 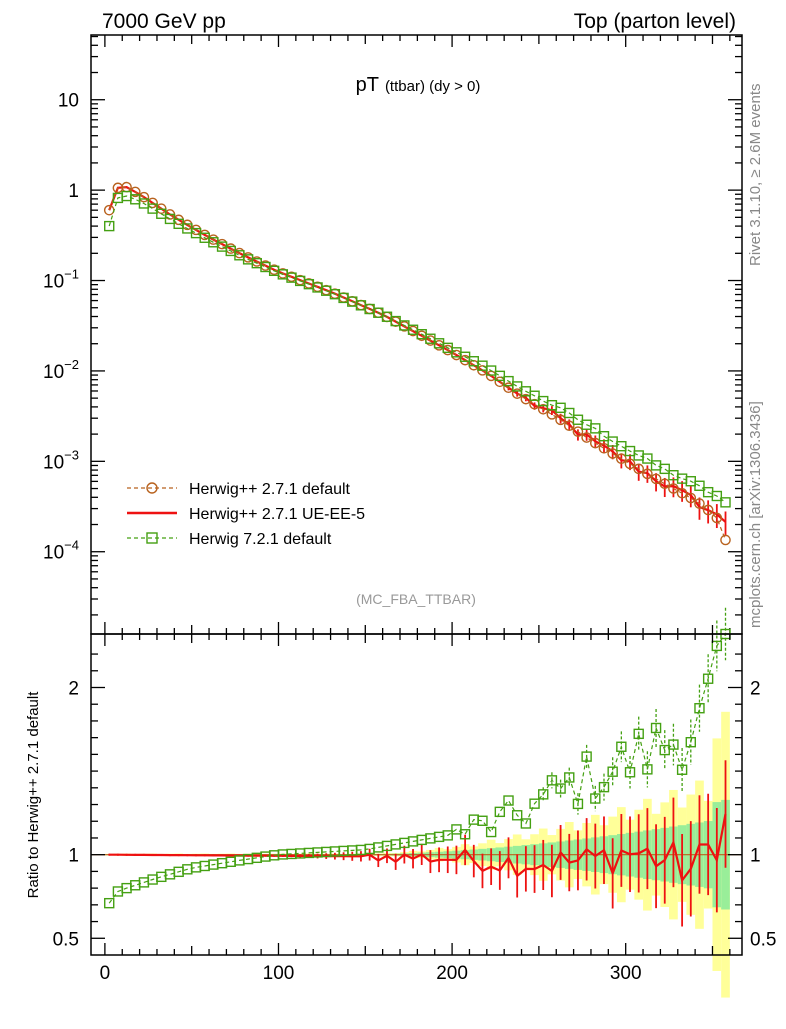 What do you see at coordinates (73, 689) in the screenshot?
I see `ratio-y-tick-label-left: 2` at bounding box center [73, 689].